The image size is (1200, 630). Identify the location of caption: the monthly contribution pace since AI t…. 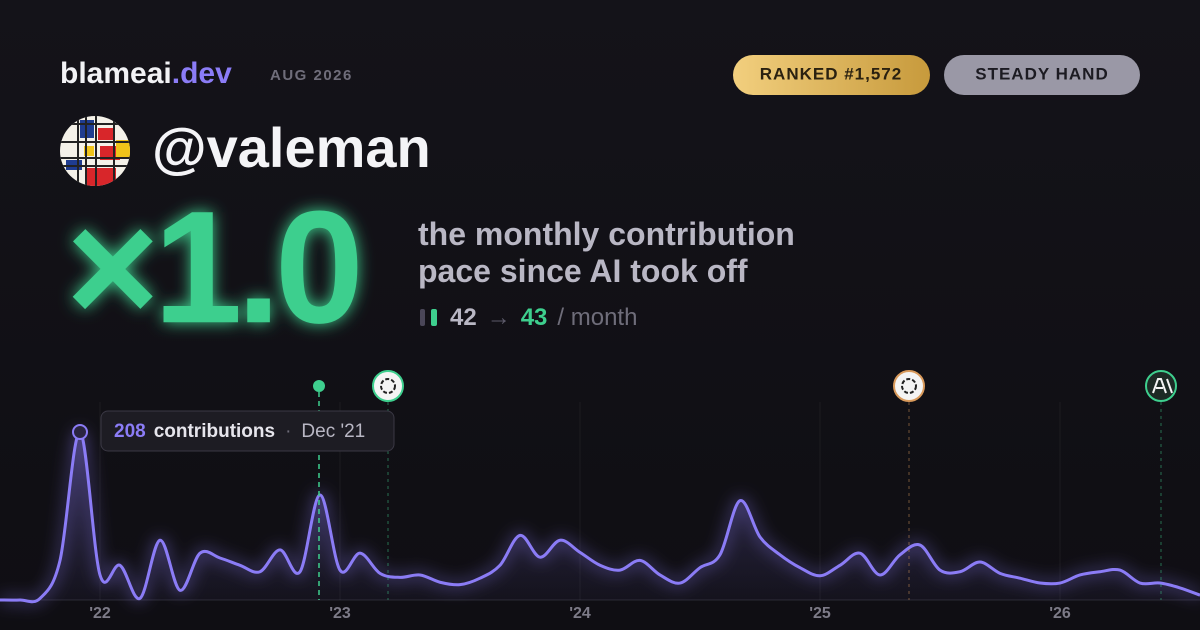
(606, 252).